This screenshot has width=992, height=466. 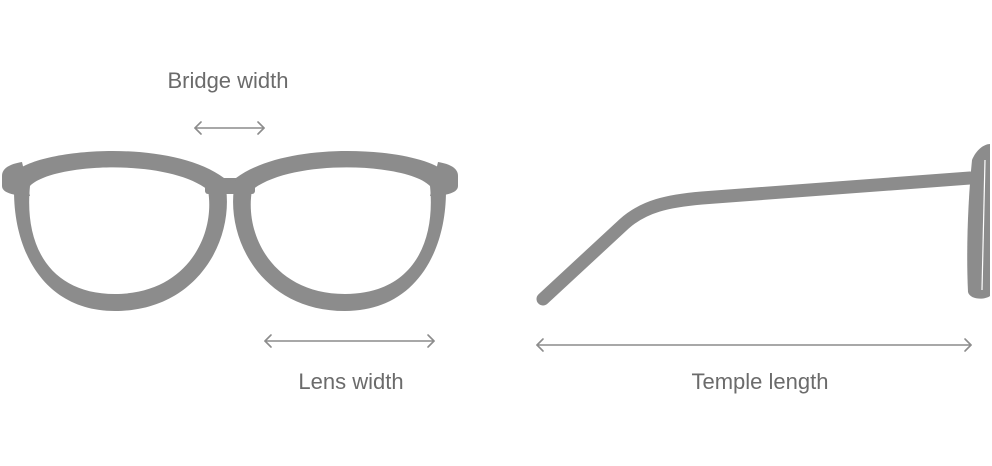 I want to click on lens-width-label: Lens width, so click(x=350, y=381).